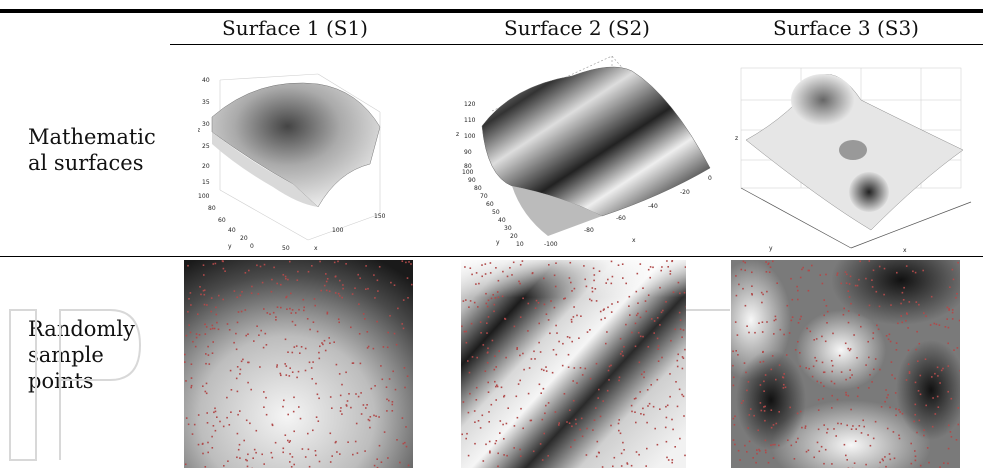  Describe the element at coordinates (206, 80) in the screenshot. I see `z-tick: 40` at that location.